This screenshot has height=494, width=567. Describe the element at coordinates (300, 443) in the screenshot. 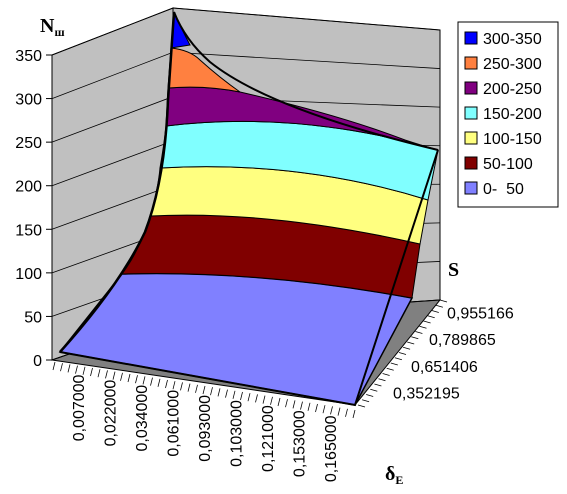

I see `x-tick-label: 0,153000` at that location.